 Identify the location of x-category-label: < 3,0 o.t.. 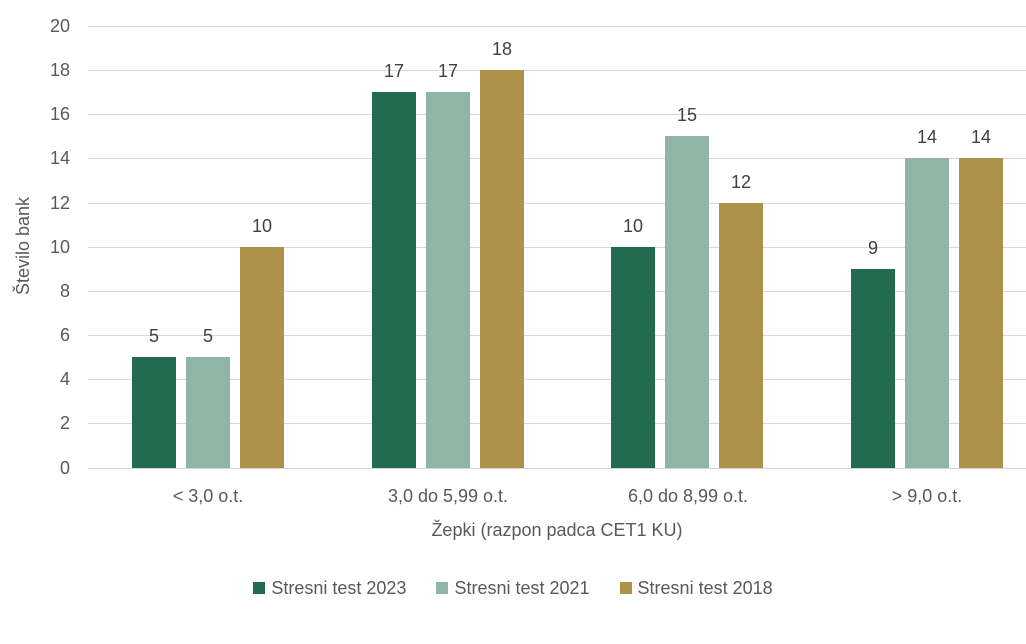
(208, 496).